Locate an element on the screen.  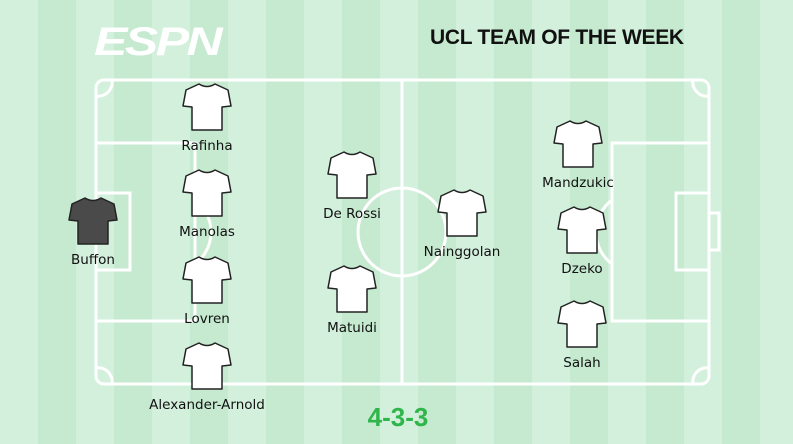
player-alexander-arnold: Alexander-Arnold is located at coordinates (207, 377).